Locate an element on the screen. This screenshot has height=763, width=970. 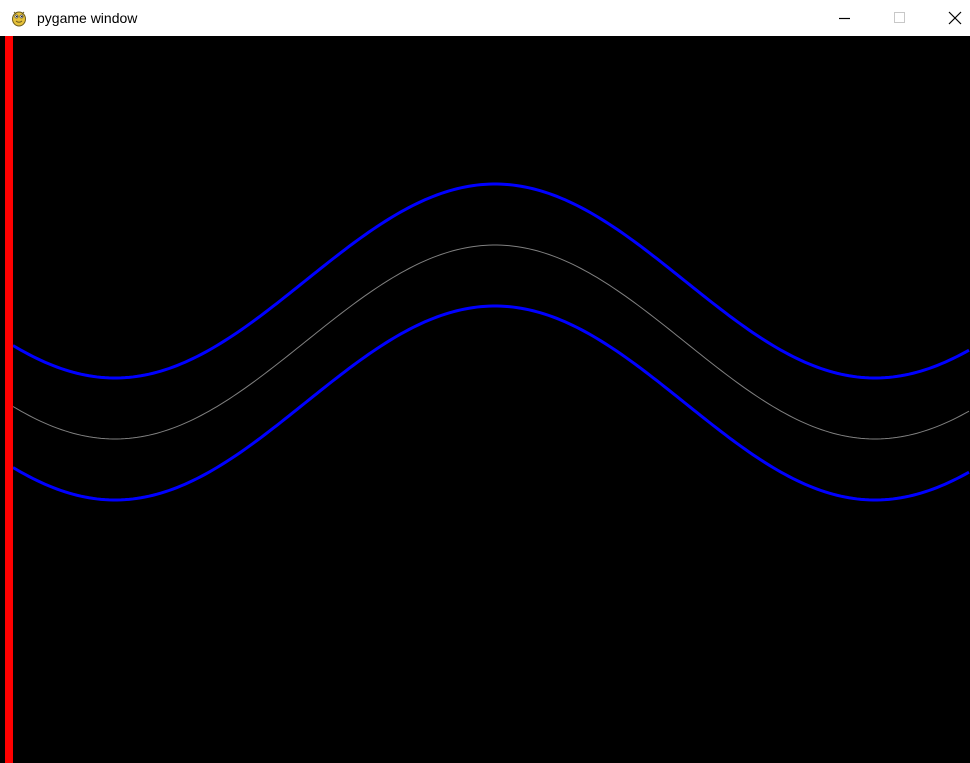
left-red-bar is located at coordinates (9, 399).